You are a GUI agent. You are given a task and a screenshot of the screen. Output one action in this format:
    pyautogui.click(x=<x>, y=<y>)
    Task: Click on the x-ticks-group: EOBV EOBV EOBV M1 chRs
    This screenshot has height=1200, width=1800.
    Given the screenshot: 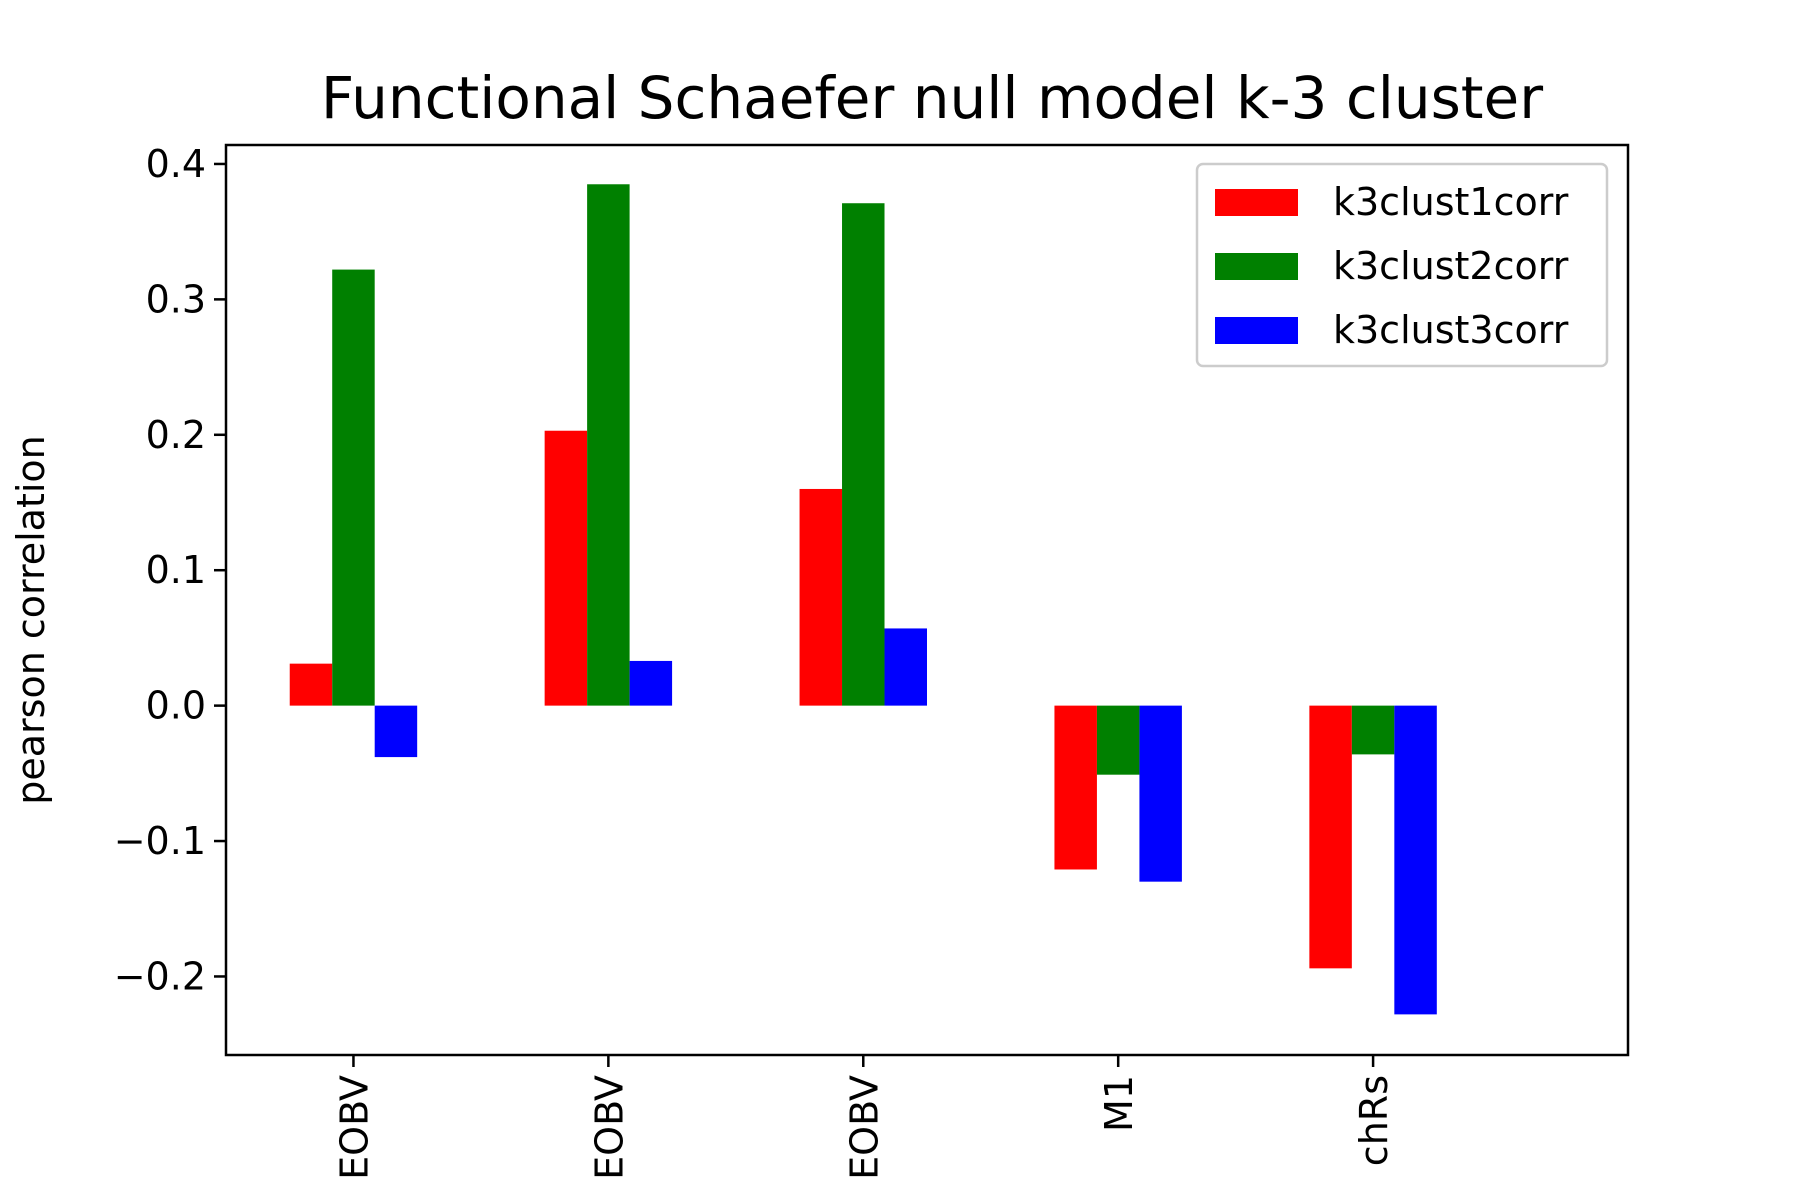 What is the action you would take?
    pyautogui.click(x=864, y=1117)
    